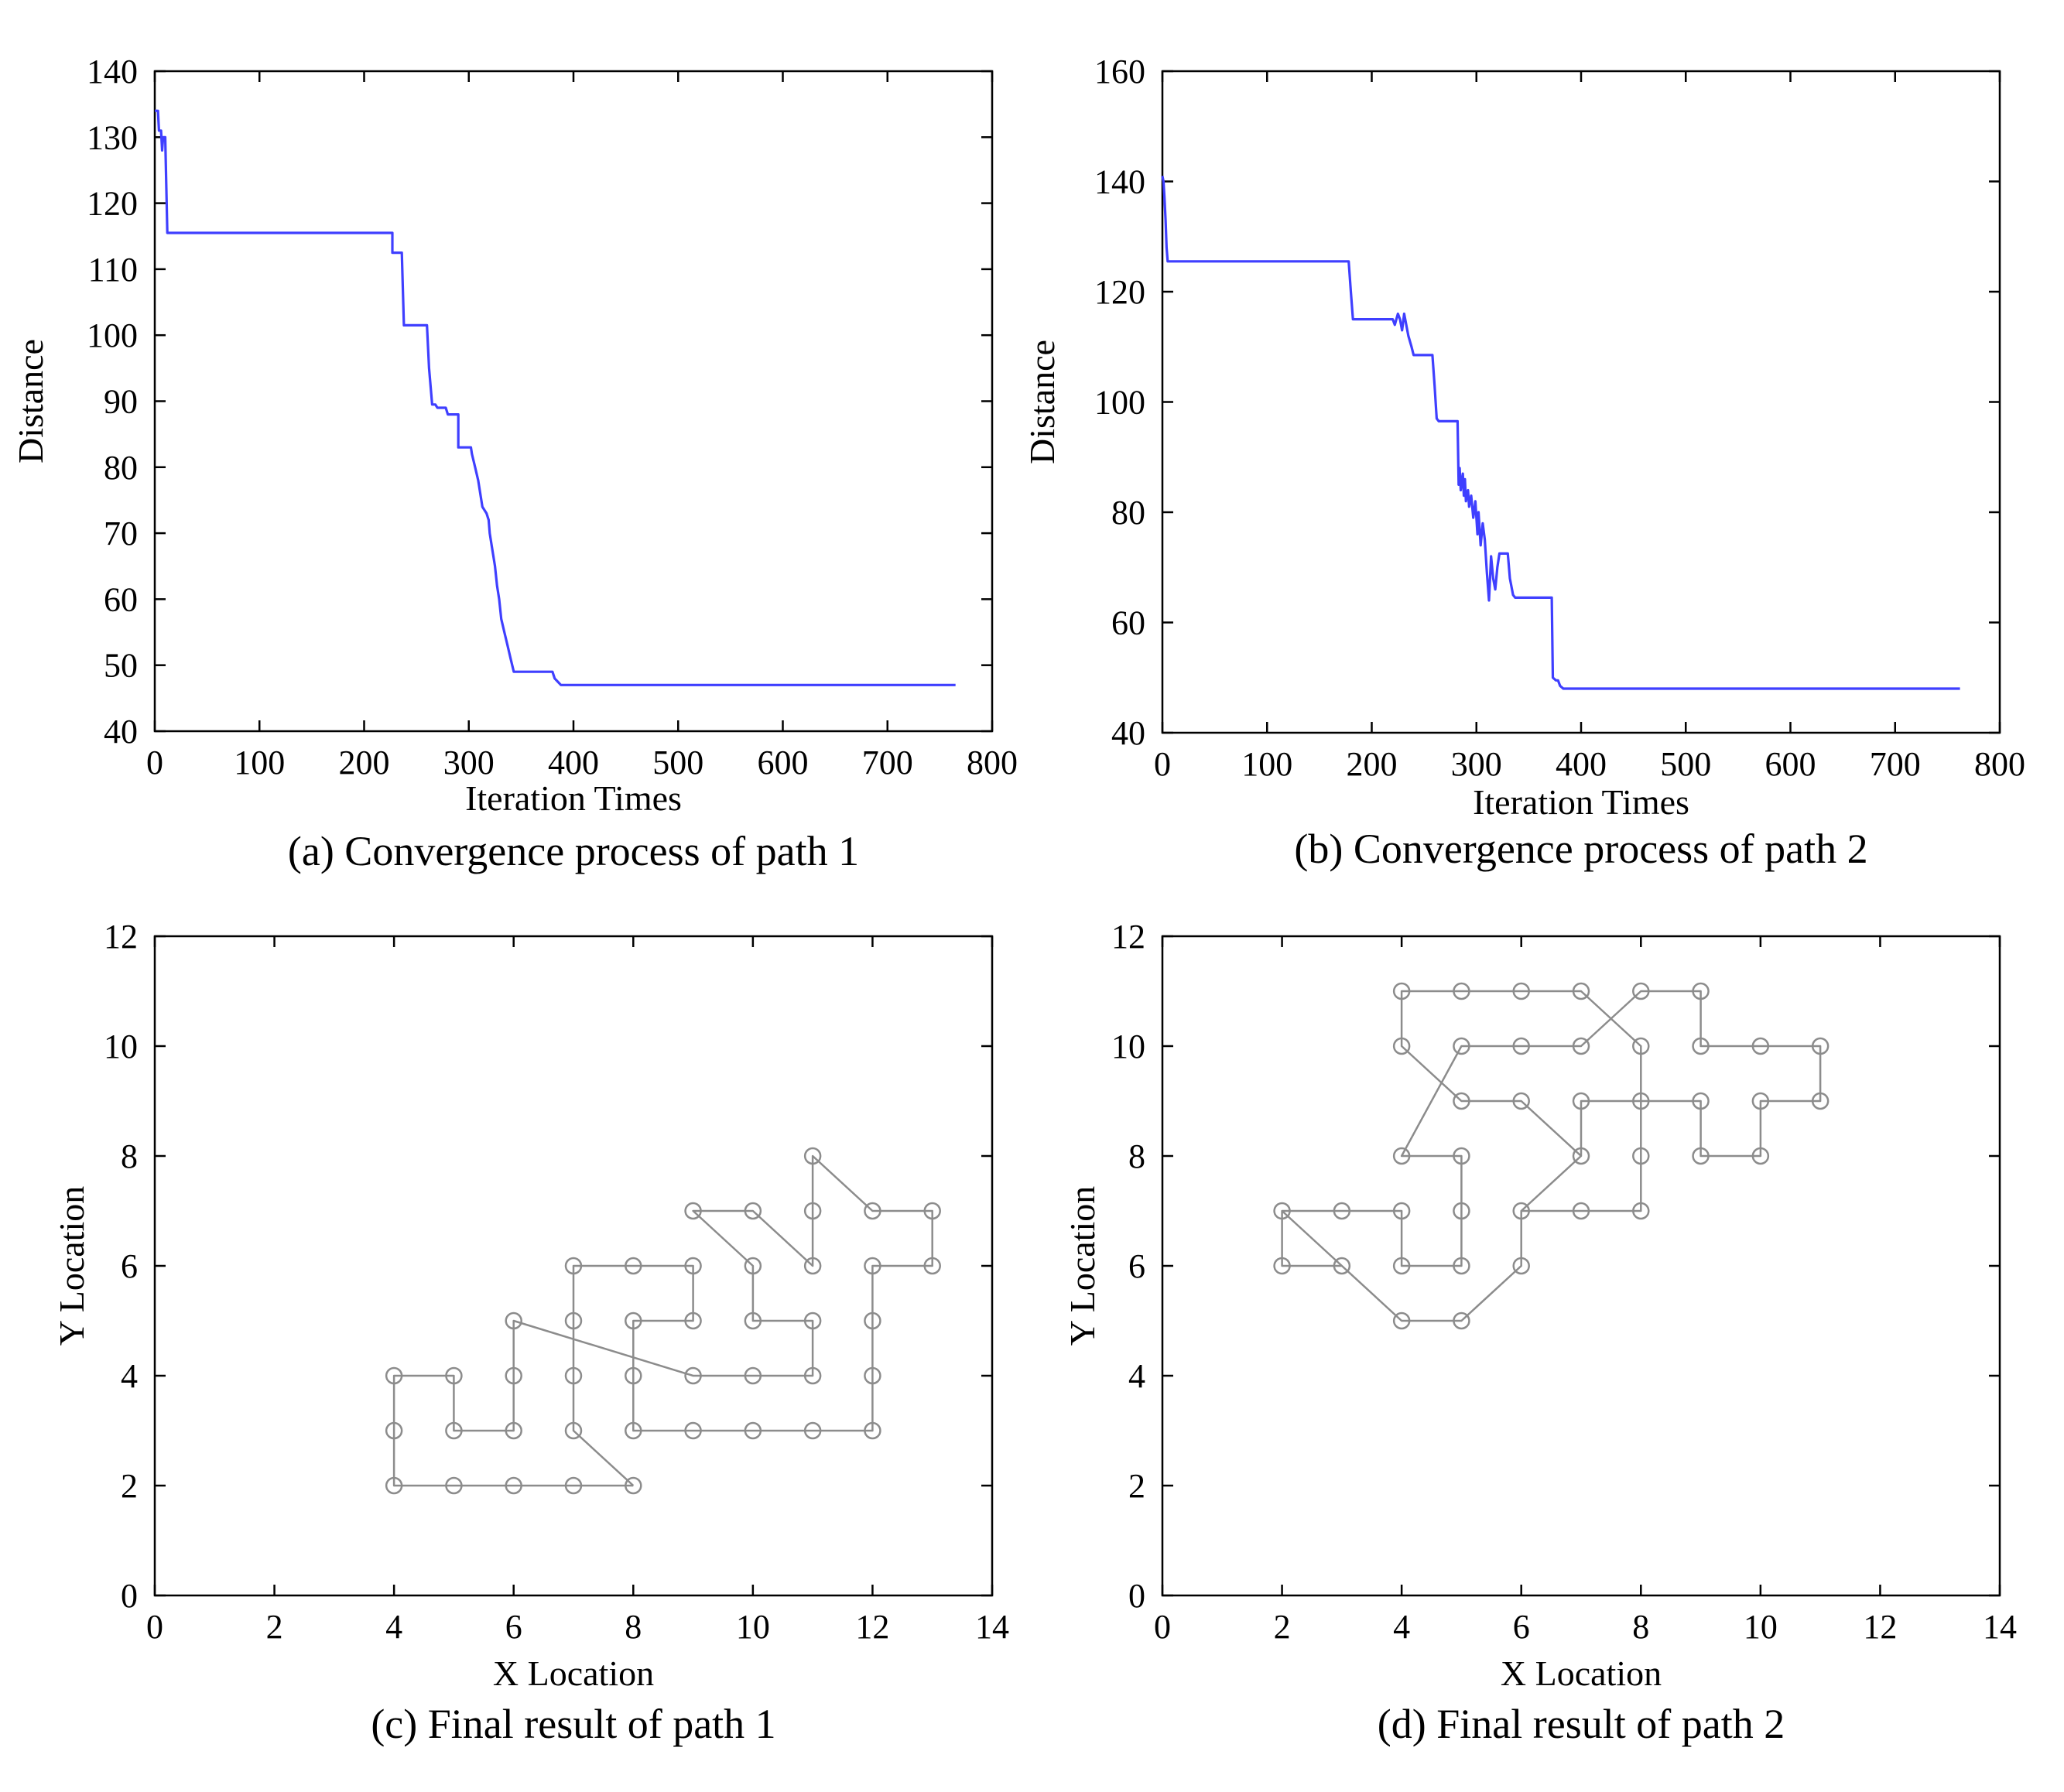  What do you see at coordinates (1372, 764) in the screenshot?
I see `x-tick-label: 200` at bounding box center [1372, 764].